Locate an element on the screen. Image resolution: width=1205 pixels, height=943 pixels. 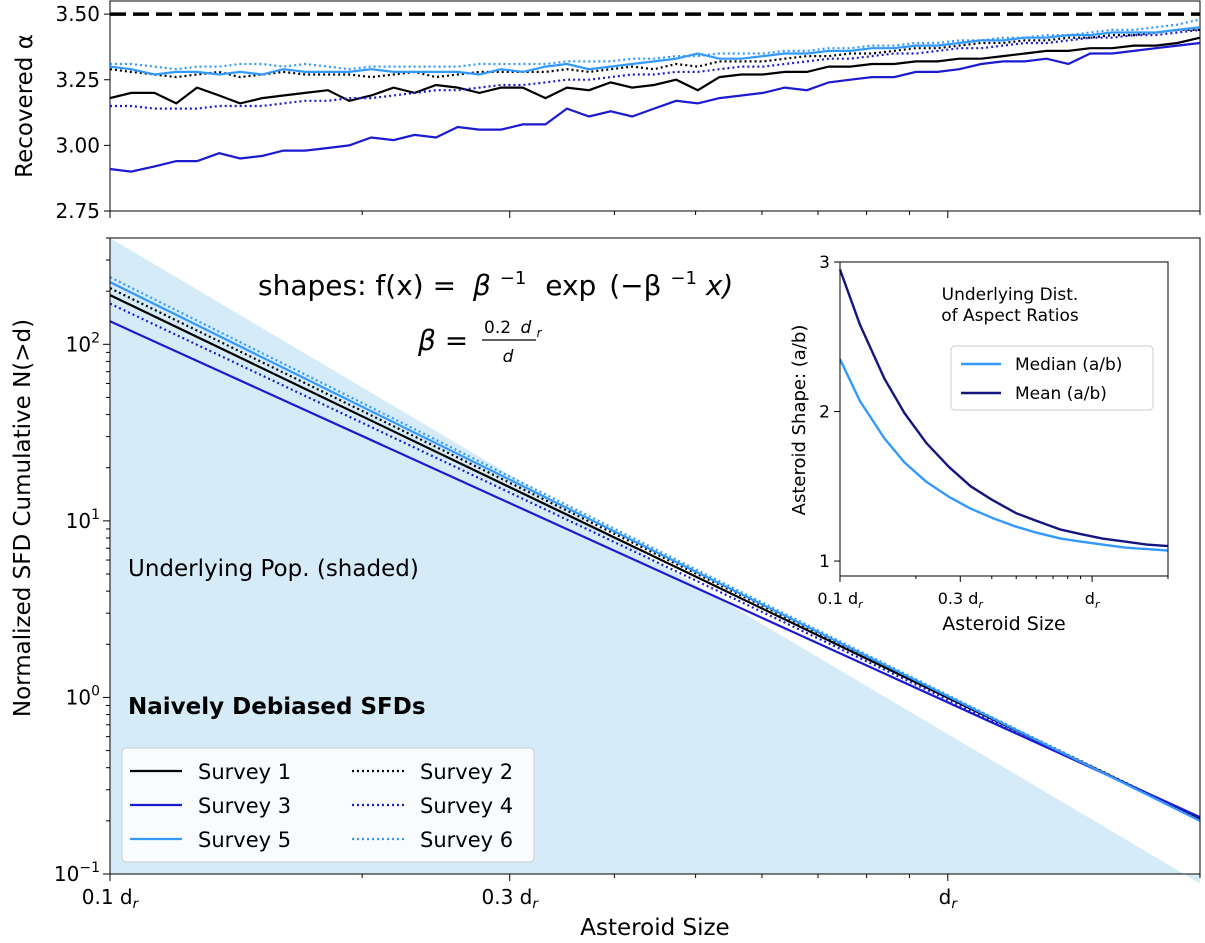
inset-line-median-a-b is located at coordinates (1003, 455).